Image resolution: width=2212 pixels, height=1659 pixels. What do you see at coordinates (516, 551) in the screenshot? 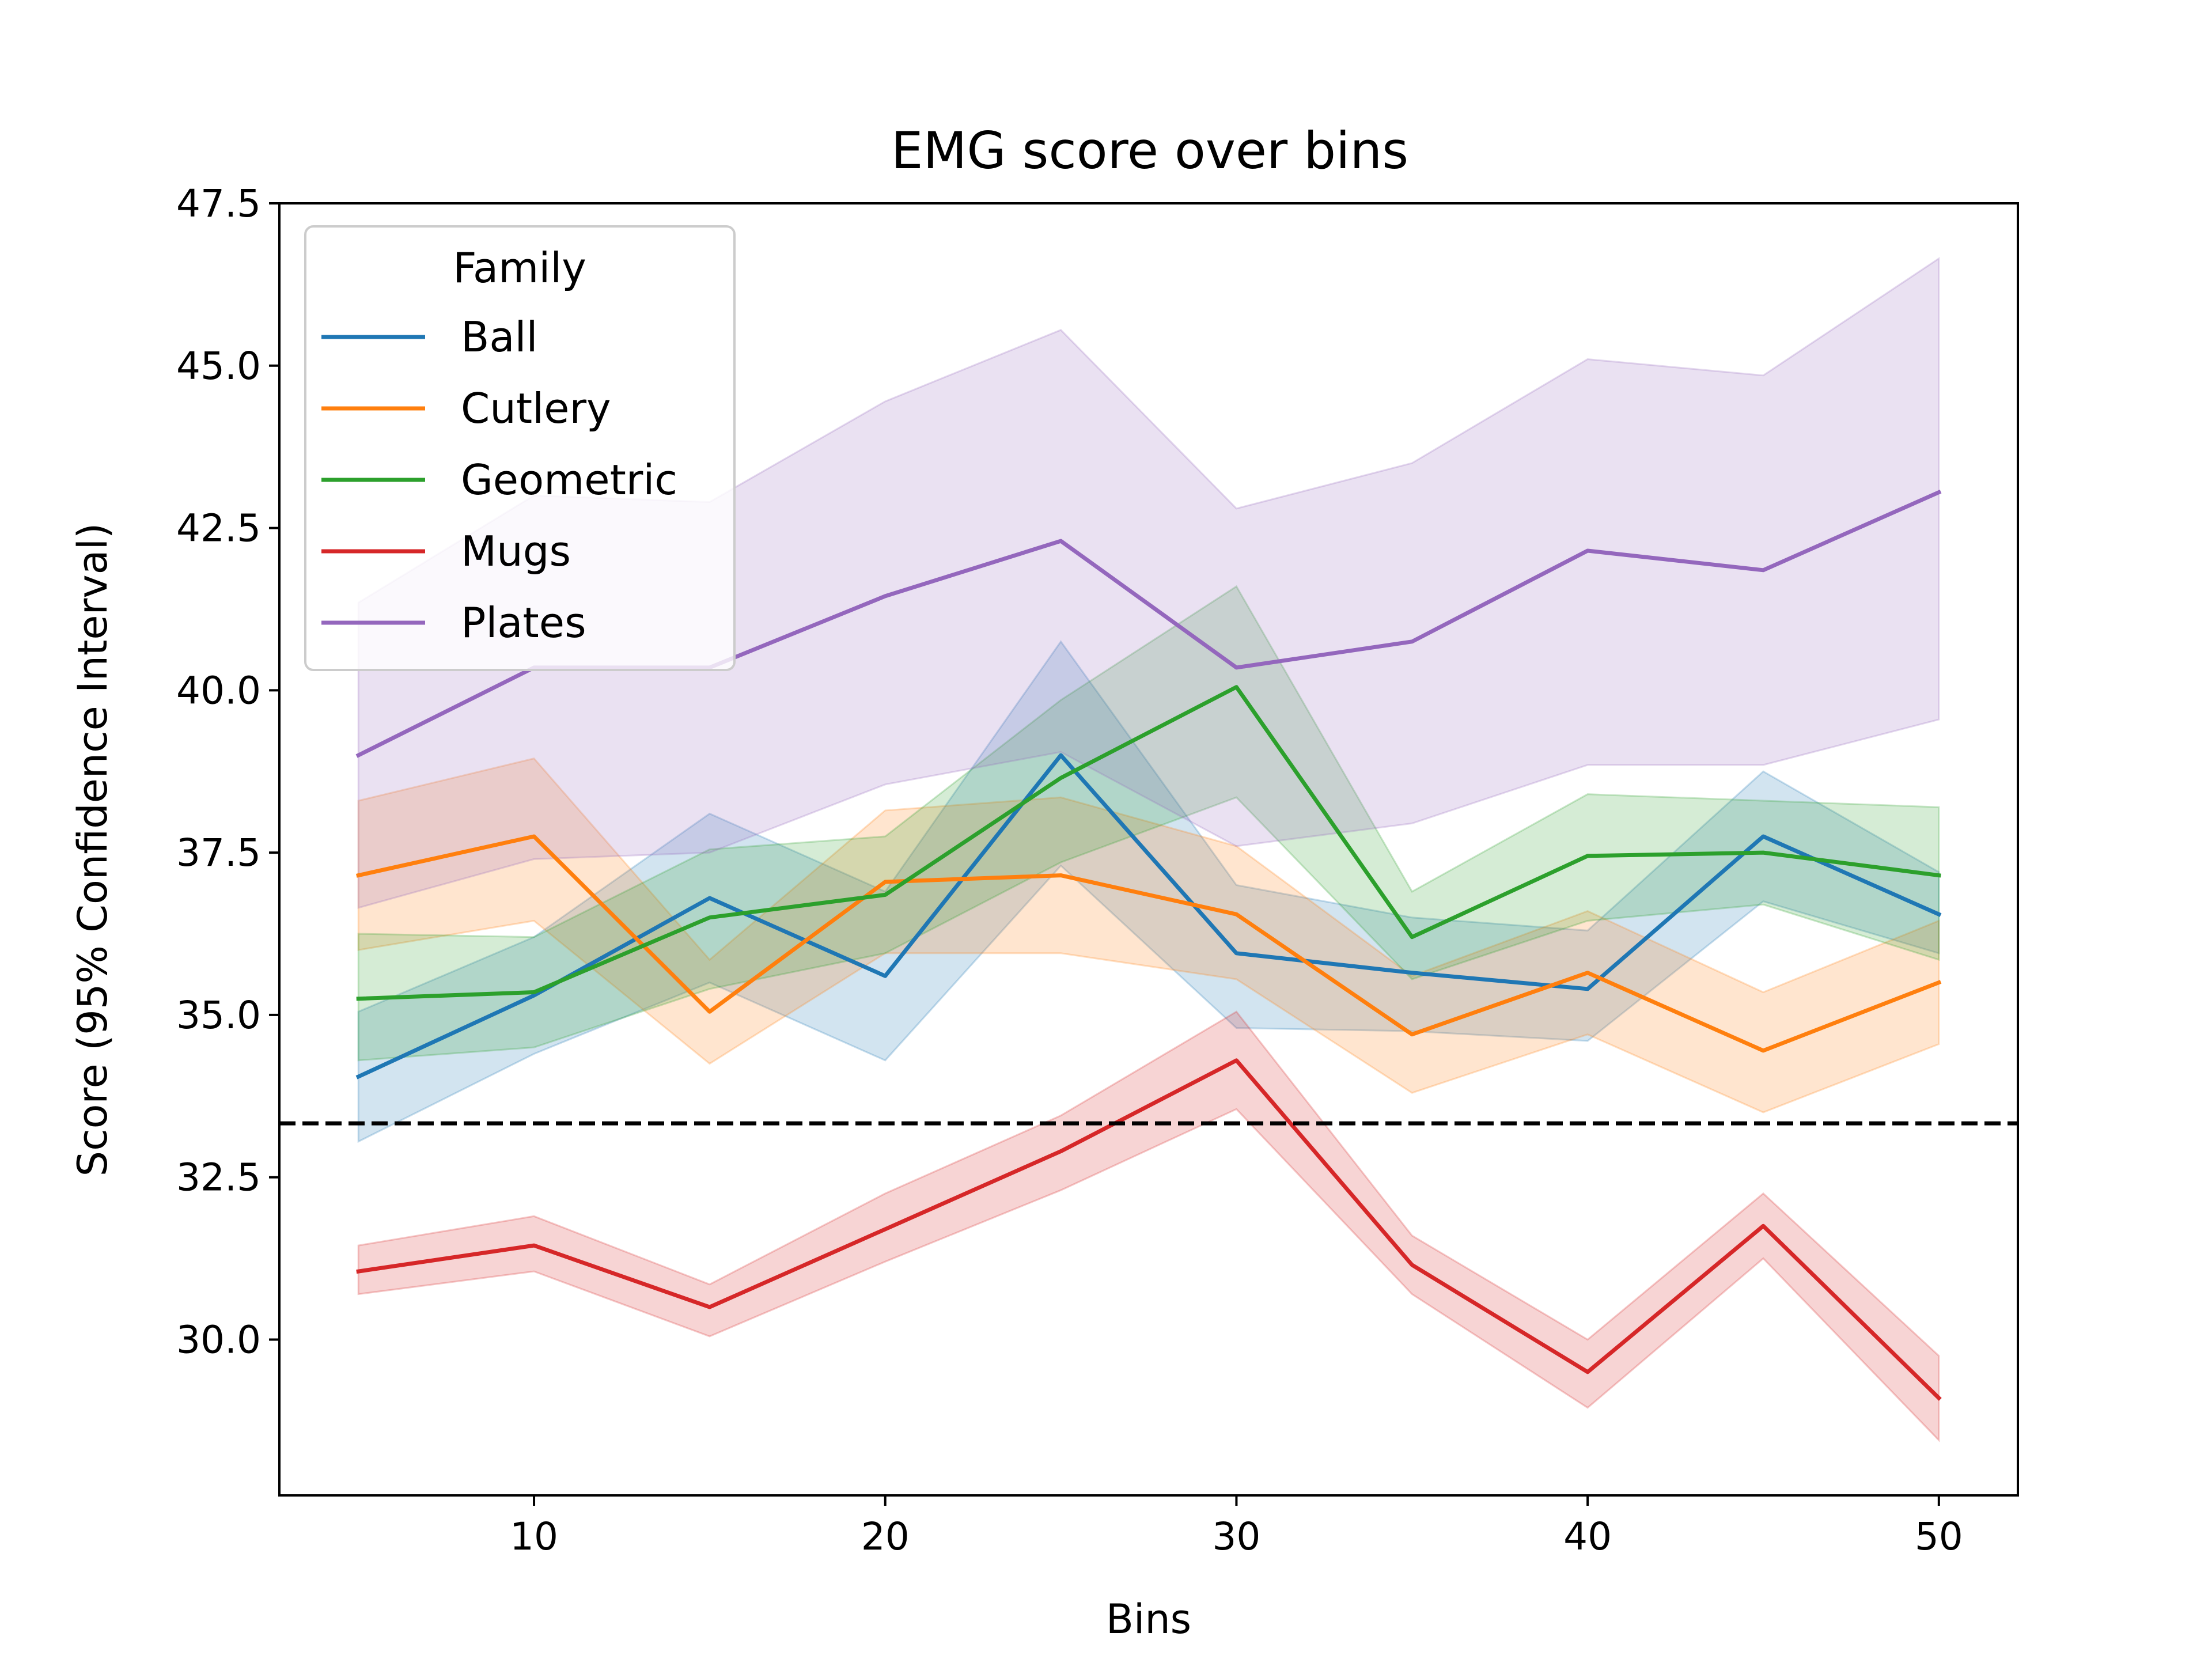
I see `legend-label: Mugs` at bounding box center [516, 551].